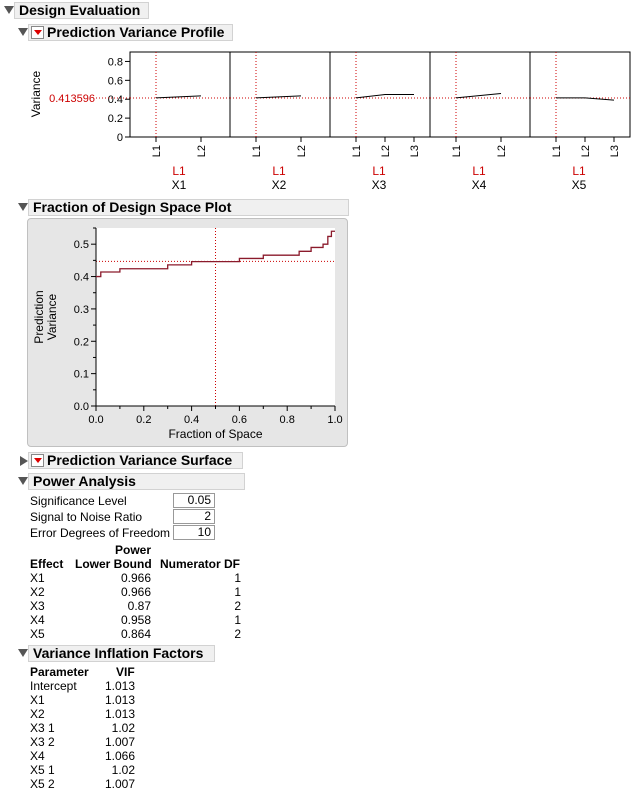 The height and width of the screenshot is (792, 643). I want to click on power-effect-cell: X4, so click(37, 620).